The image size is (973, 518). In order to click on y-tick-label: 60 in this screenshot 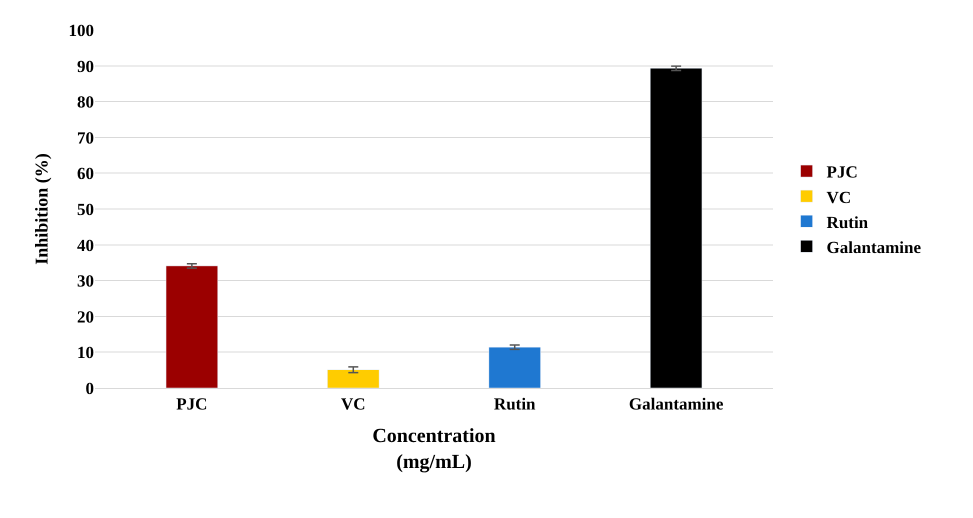, I will do `click(85, 174)`.